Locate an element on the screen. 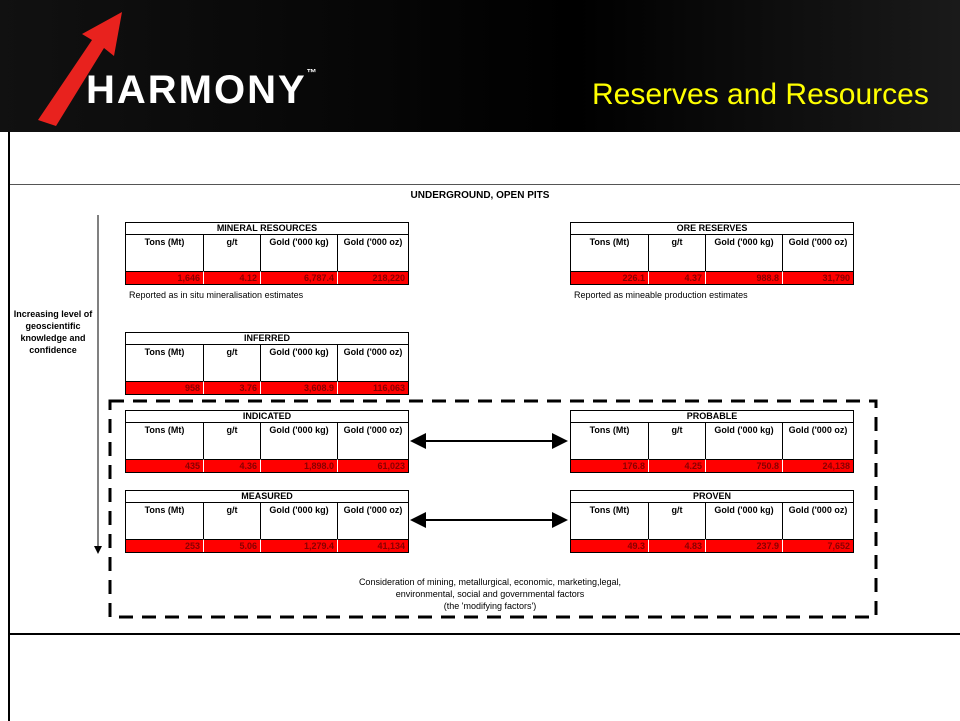 The image size is (960, 721). value-cell: 4.37 is located at coordinates (677, 277).